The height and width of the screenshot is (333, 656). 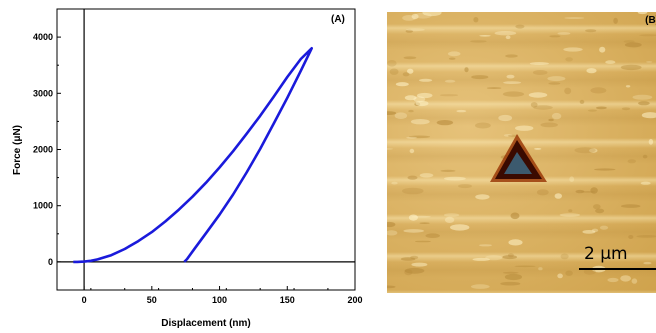 I want to click on scale-bar-label: 2 μm, so click(x=606, y=254).